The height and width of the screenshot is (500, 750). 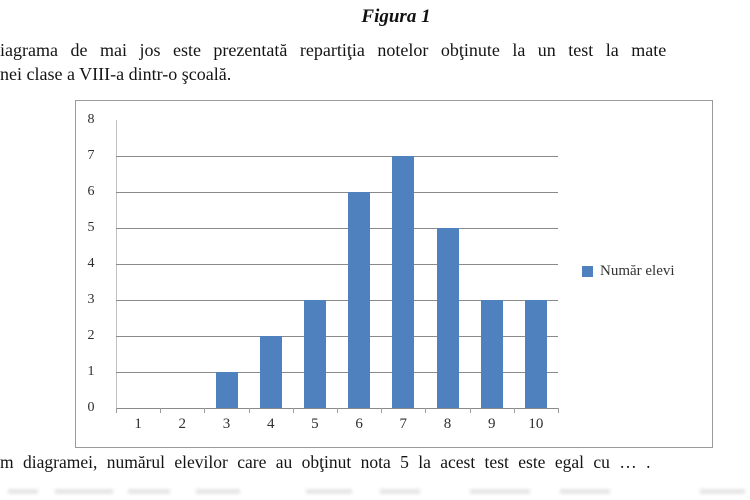 I want to click on x-axis-tick-label: 7, so click(x=403, y=424).